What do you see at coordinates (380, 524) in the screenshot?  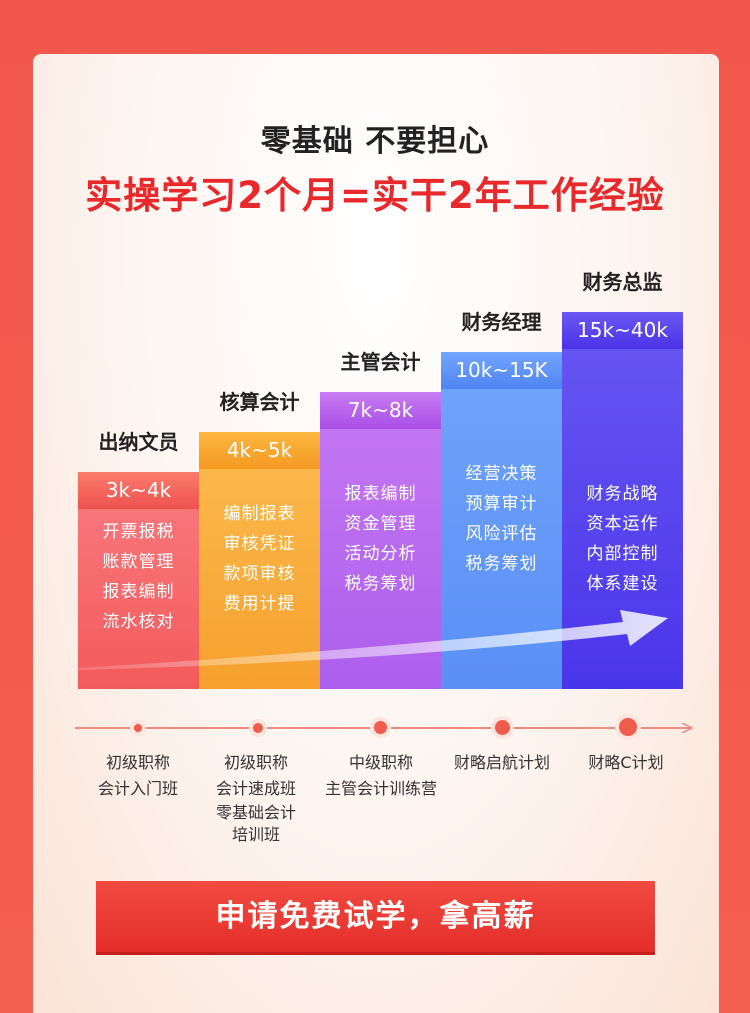 I see `duty-item: 资金管理` at bounding box center [380, 524].